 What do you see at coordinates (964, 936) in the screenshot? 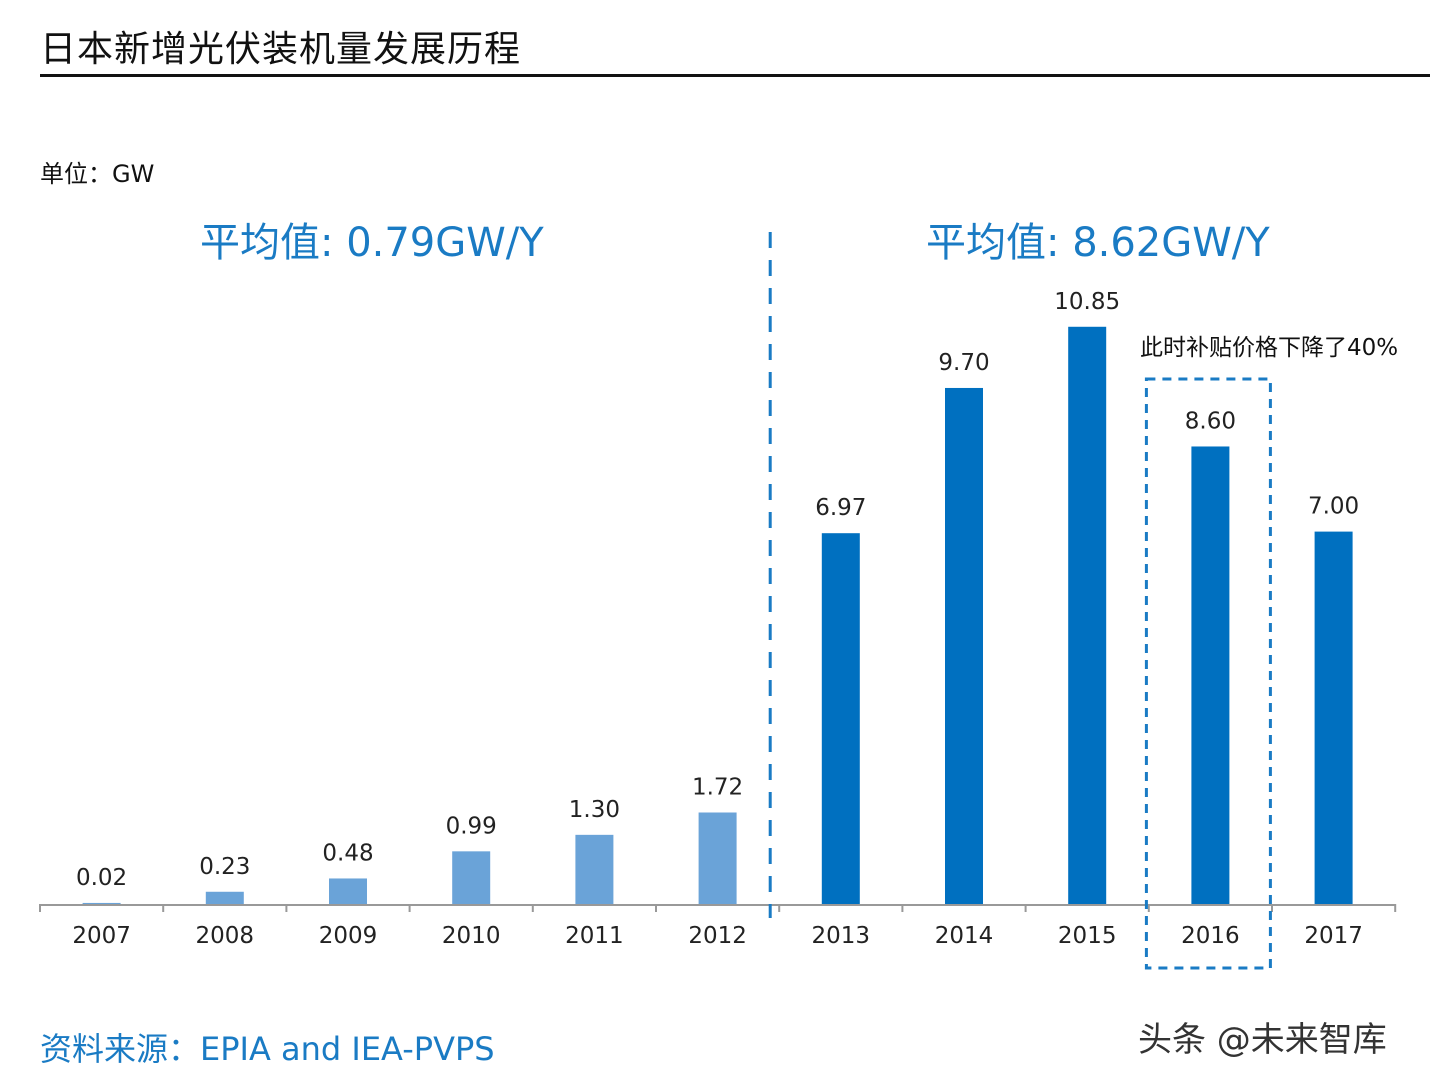
I see `x-tick-label-2014: 2014` at bounding box center [964, 936].